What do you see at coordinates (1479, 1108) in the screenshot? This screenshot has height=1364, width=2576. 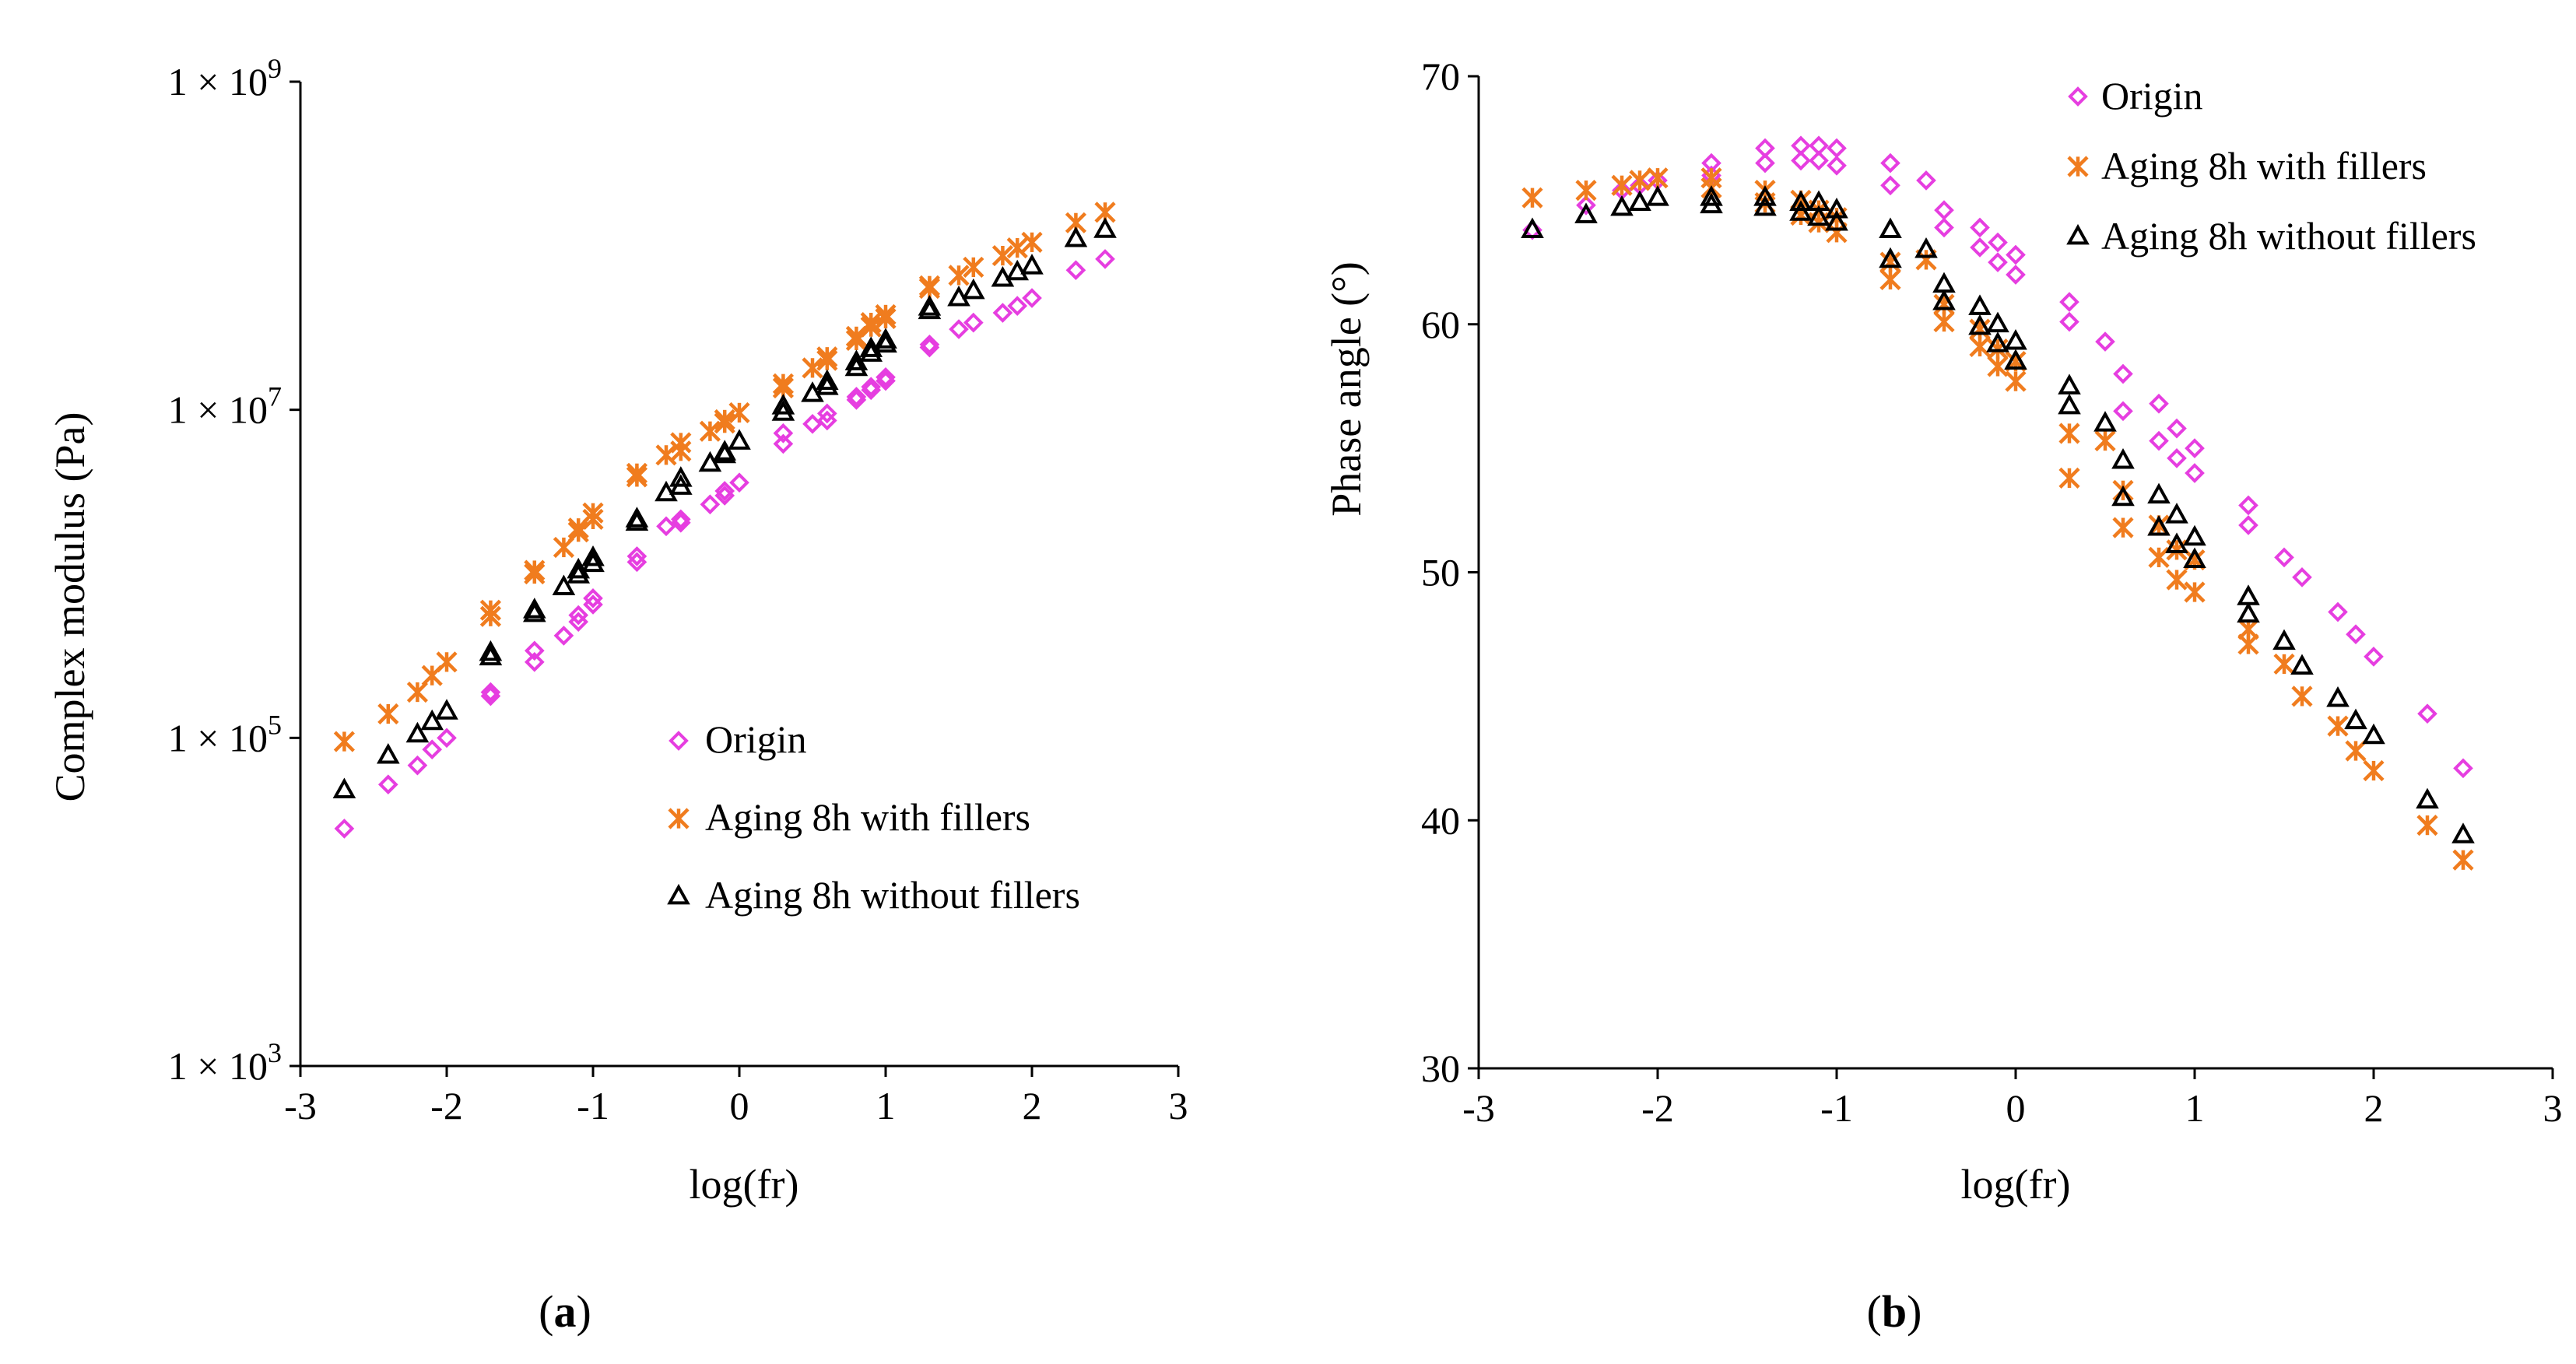 I see `chart-b-x-tick-label: -3` at bounding box center [1479, 1108].